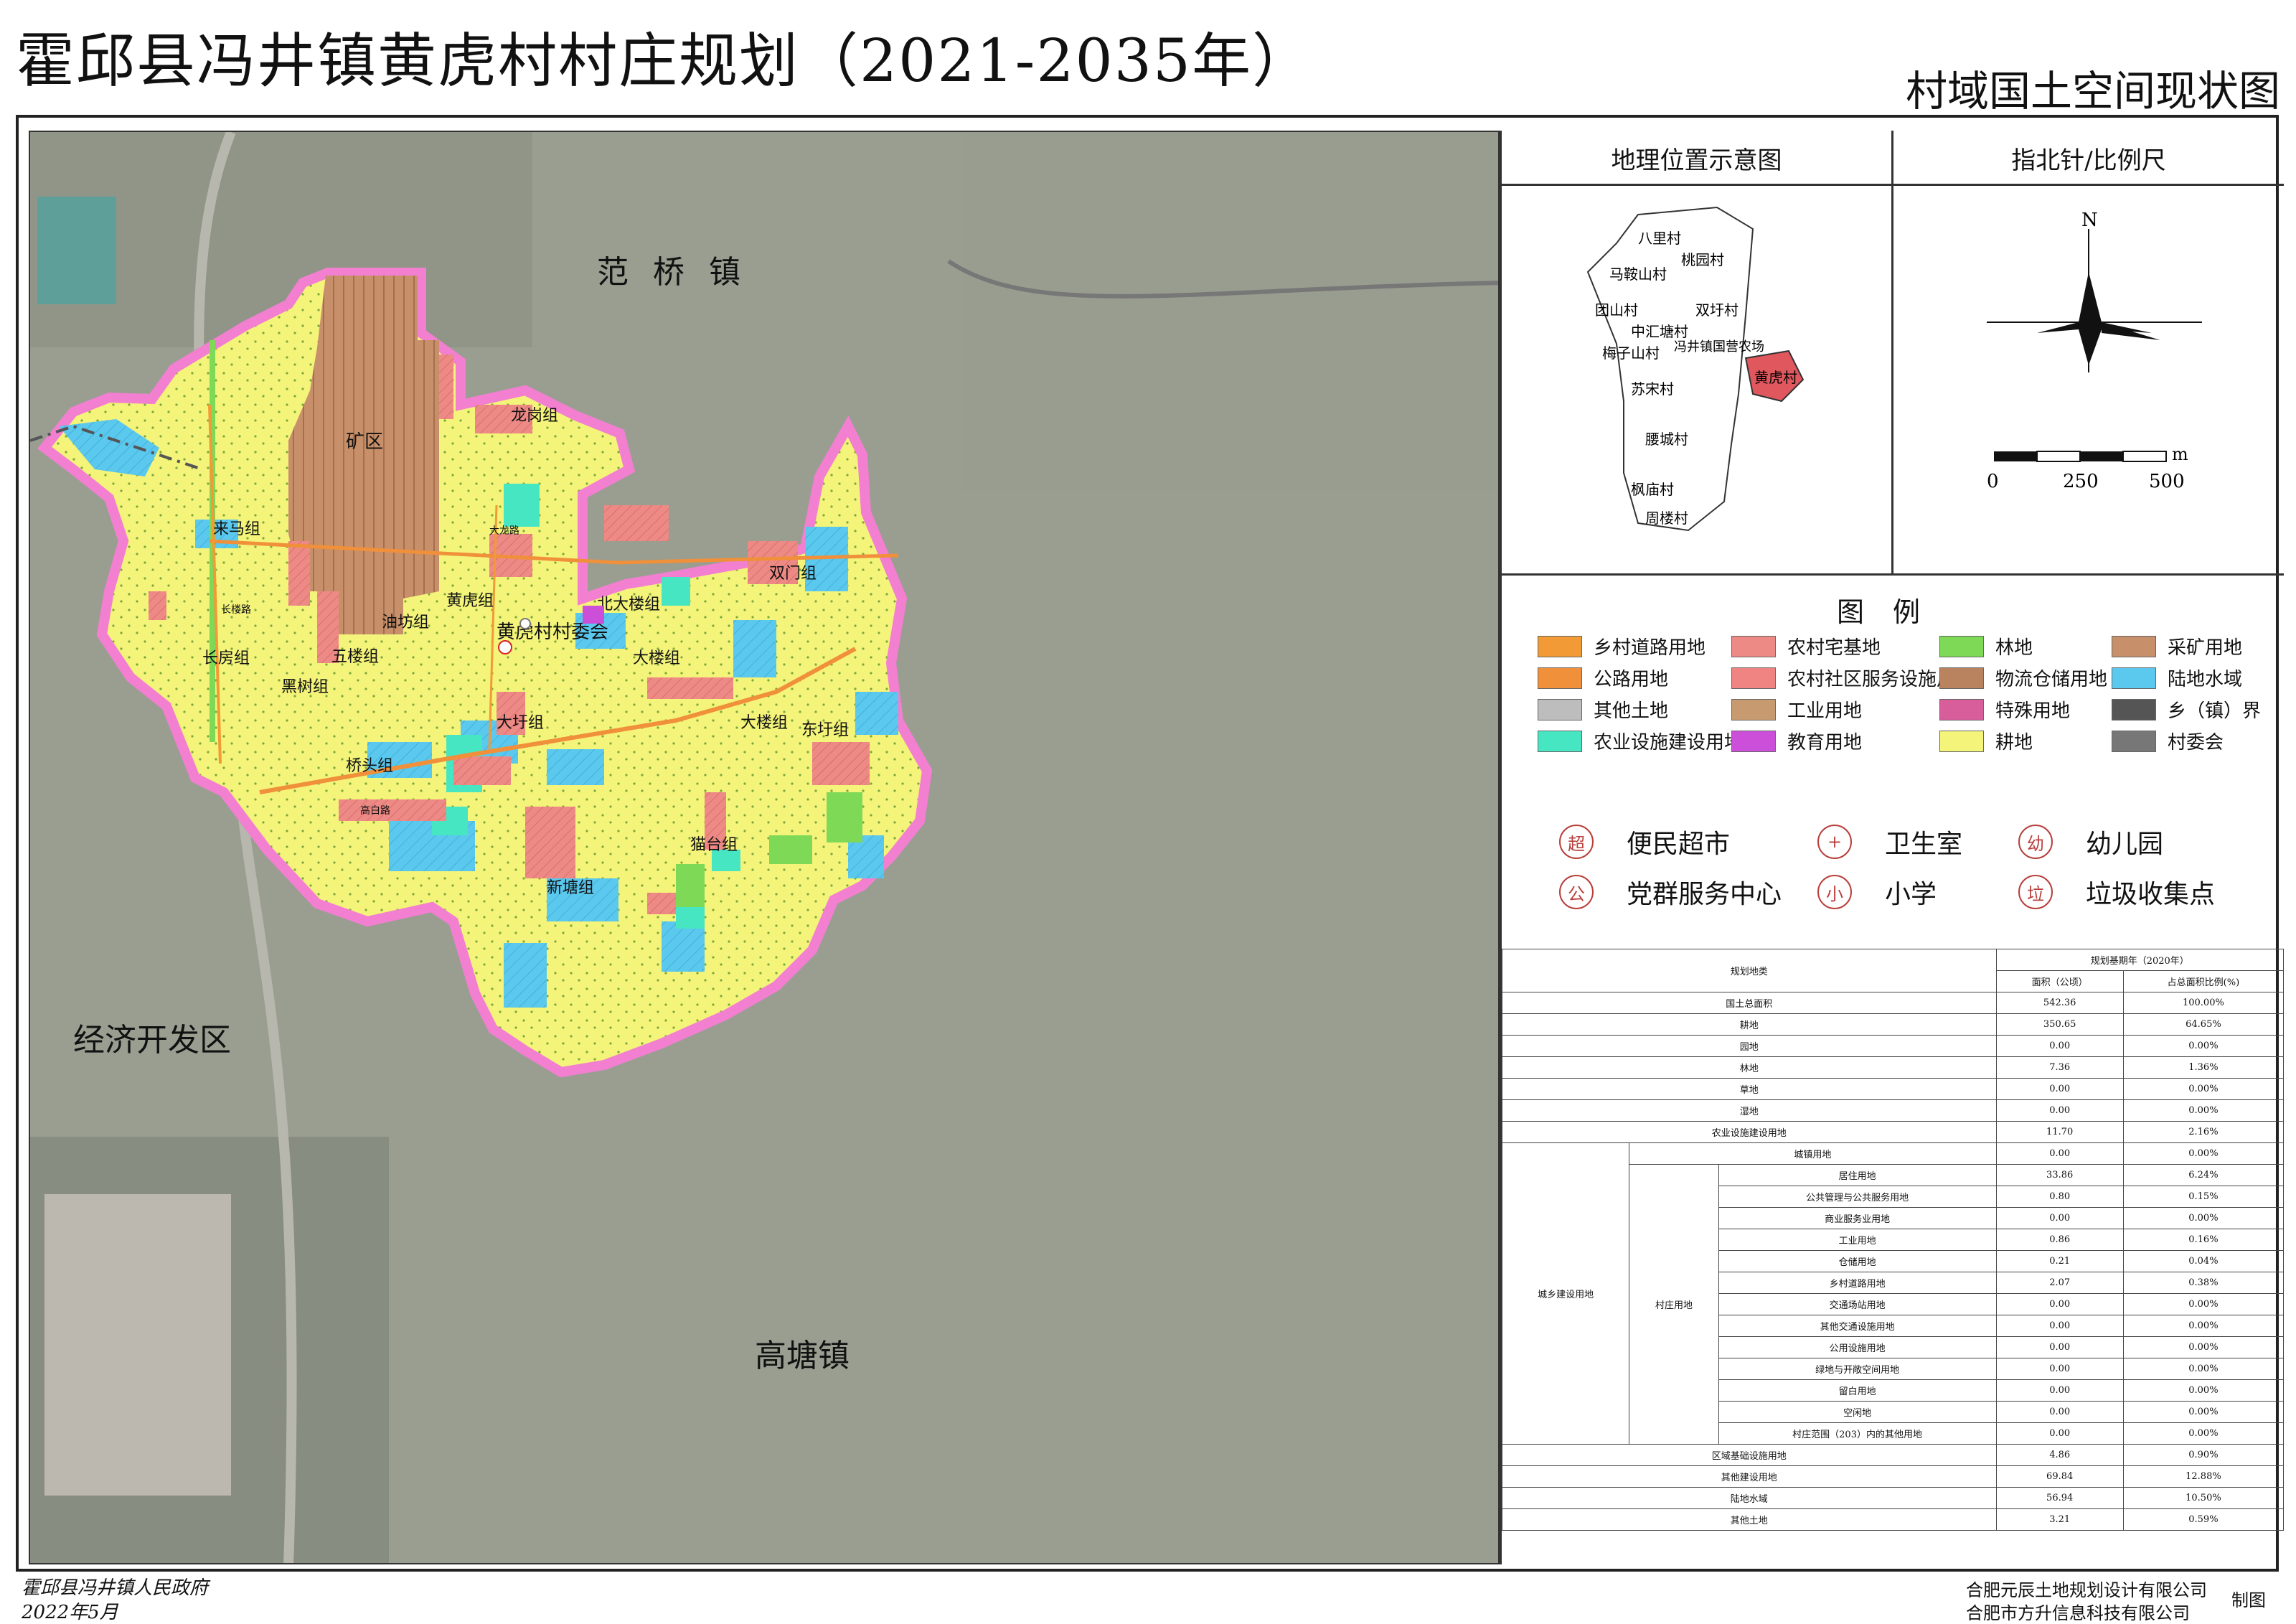  I want to click on table-cell: 公用设施用地, so click(1857, 1347).